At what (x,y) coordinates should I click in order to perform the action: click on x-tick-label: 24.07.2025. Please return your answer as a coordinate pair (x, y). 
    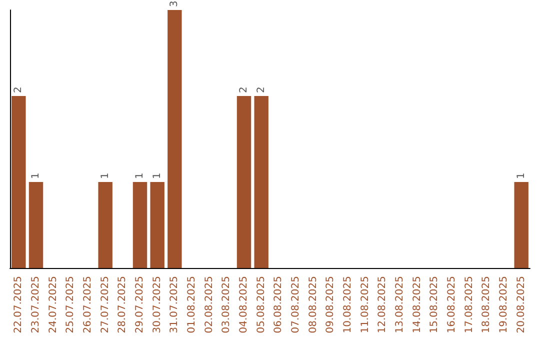
    Looking at the image, I should click on (53, 305).